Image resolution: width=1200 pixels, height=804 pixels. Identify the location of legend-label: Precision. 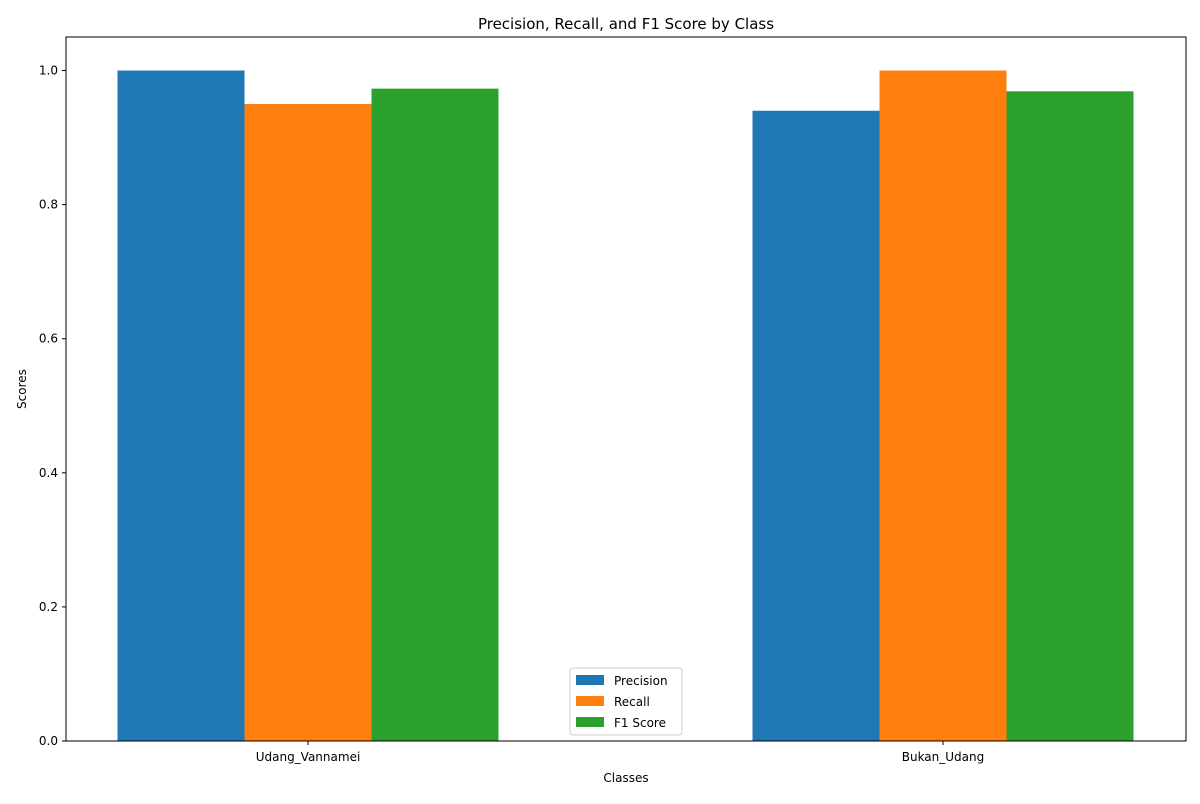
(641, 681).